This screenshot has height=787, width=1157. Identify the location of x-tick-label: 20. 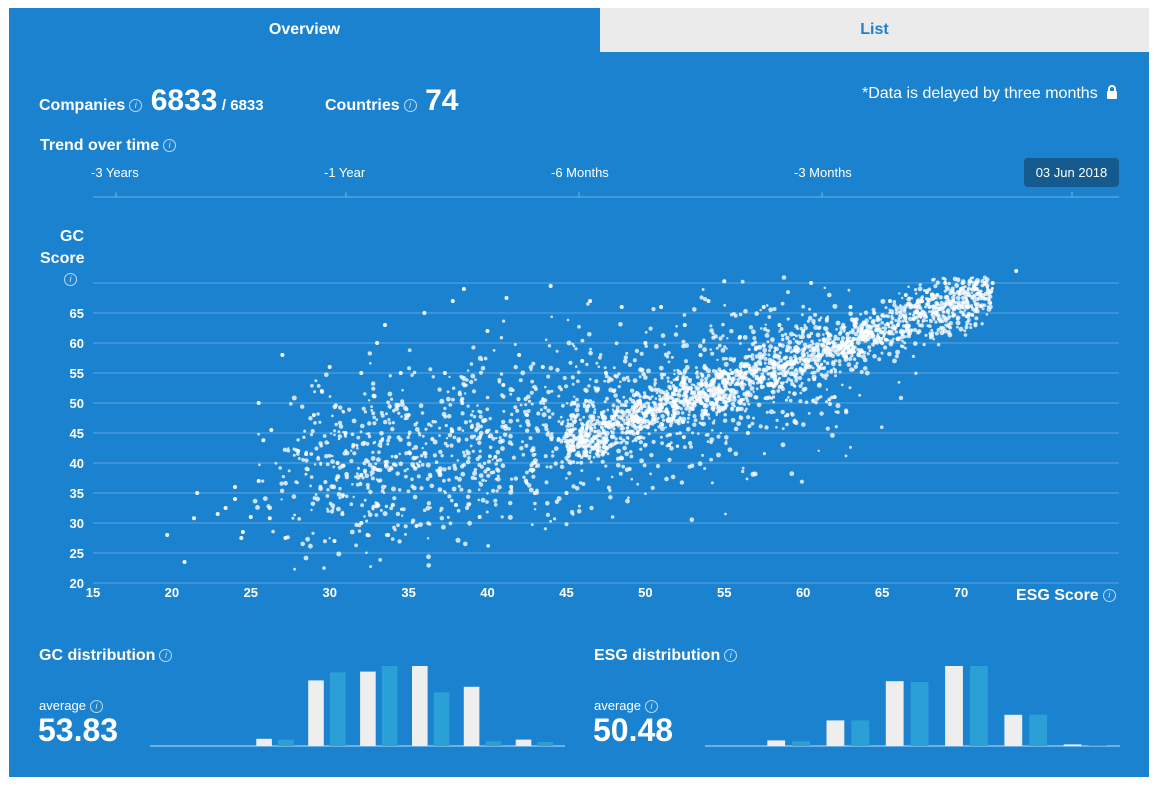
(172, 592).